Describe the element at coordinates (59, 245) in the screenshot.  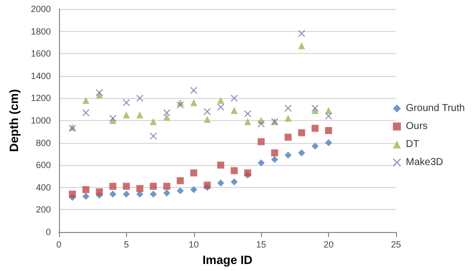
I see `x-tick-label: 0` at that location.